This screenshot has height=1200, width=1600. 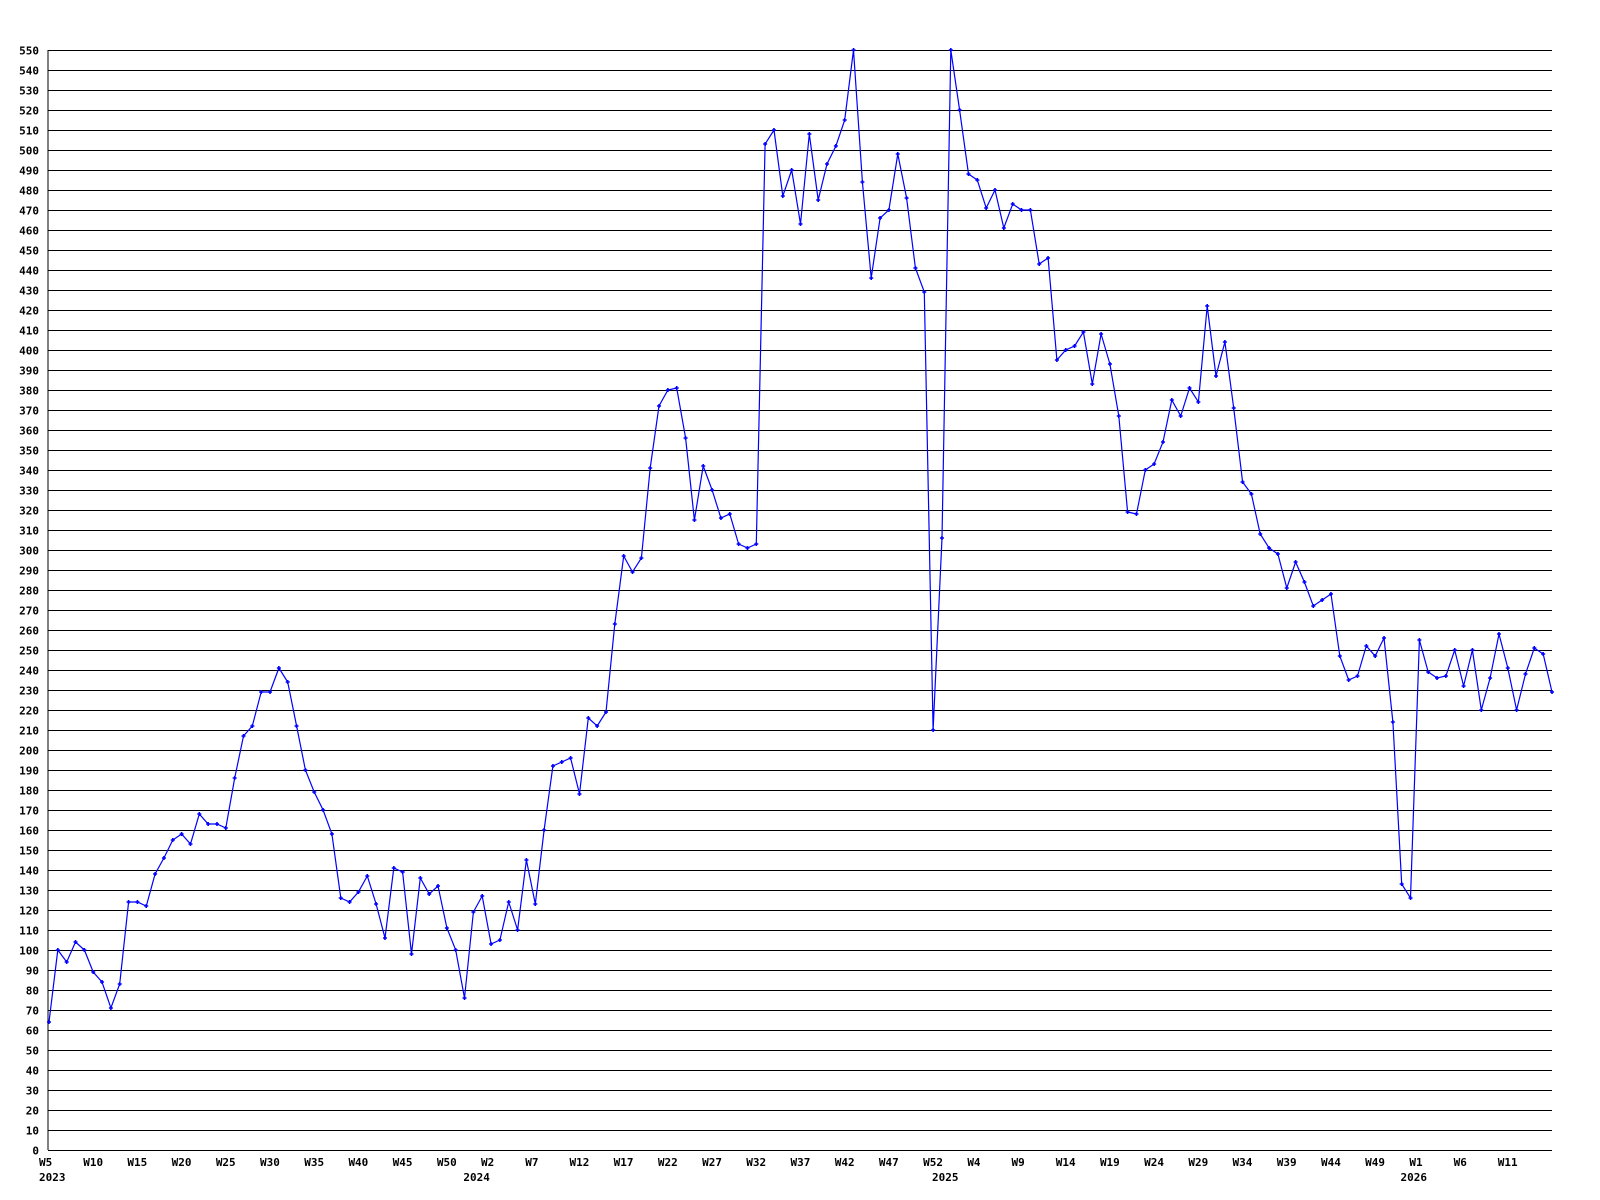 I want to click on x-tick-label: W40, so click(x=358, y=1162).